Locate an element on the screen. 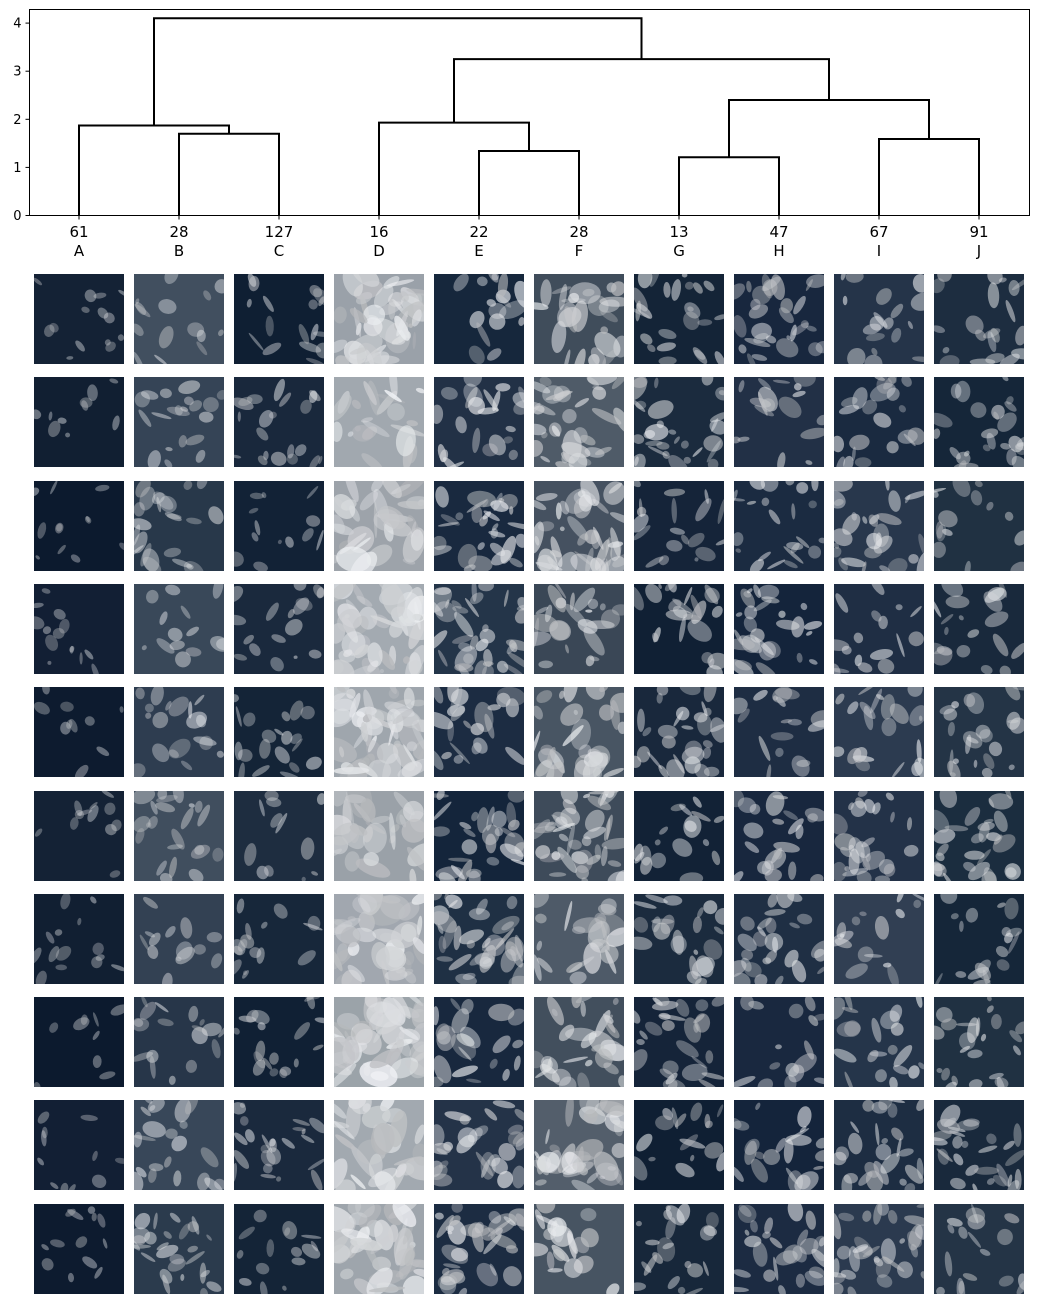 This screenshot has width=1038, height=1304. leaf-label-E: E is located at coordinates (478, 251).